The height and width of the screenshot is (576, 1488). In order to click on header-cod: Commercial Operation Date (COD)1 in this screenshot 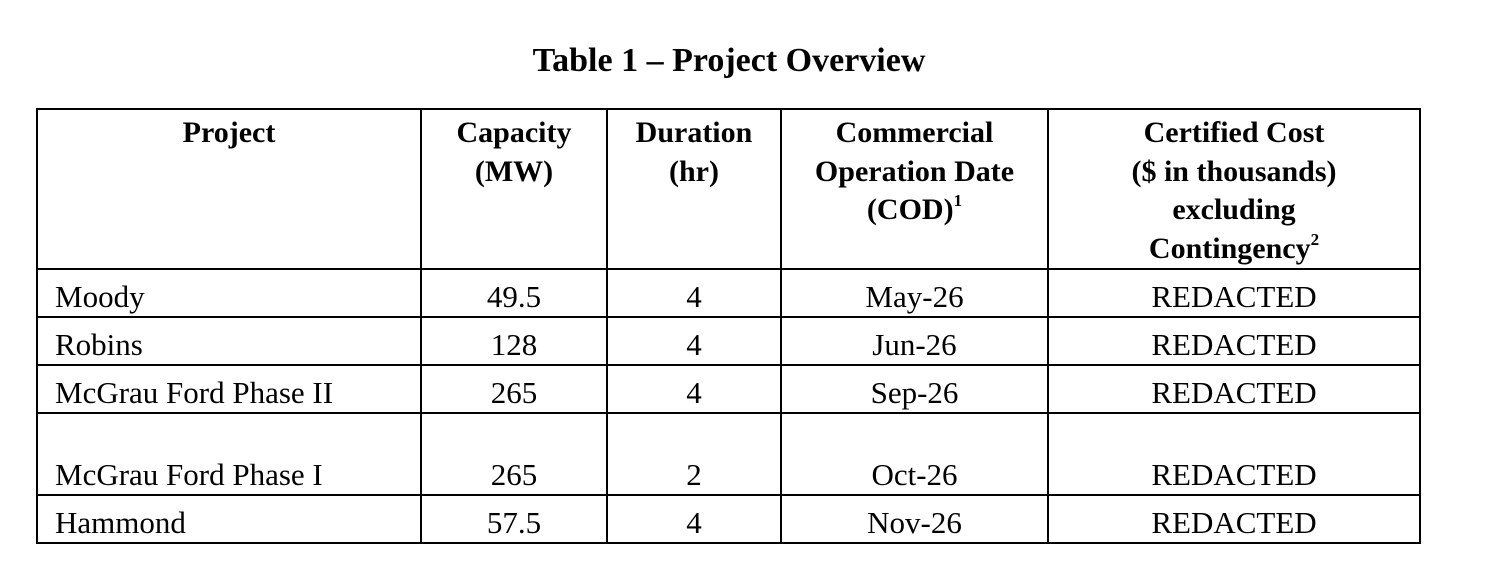, I will do `click(914, 189)`.